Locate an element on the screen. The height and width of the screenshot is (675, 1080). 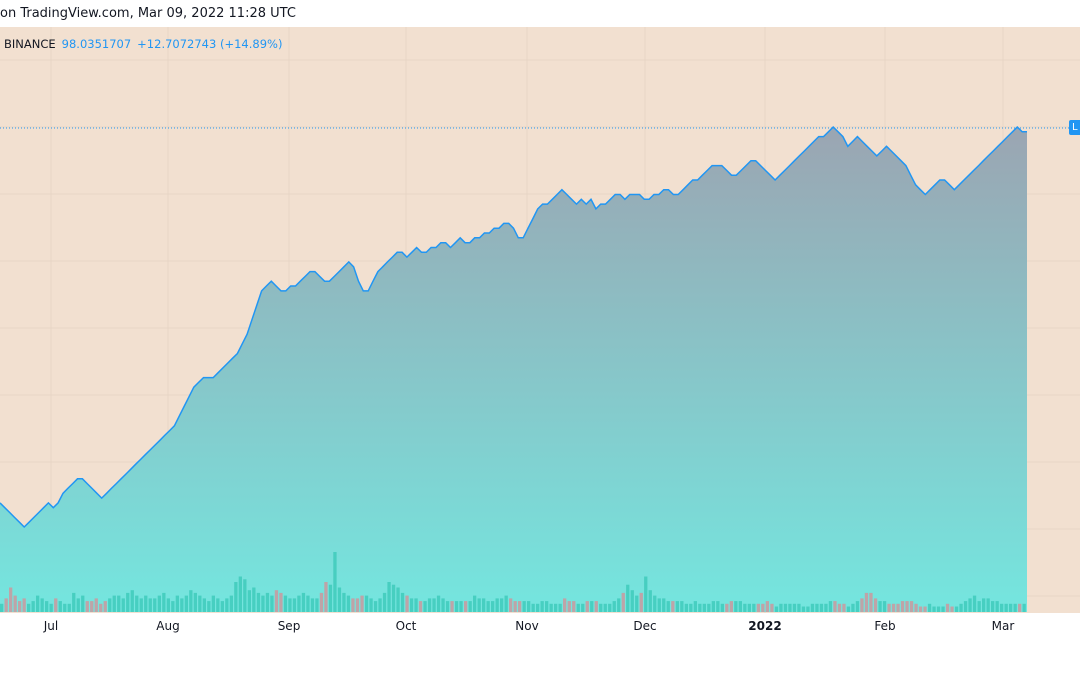
last-price-tag: L is located at coordinates (1074, 127).